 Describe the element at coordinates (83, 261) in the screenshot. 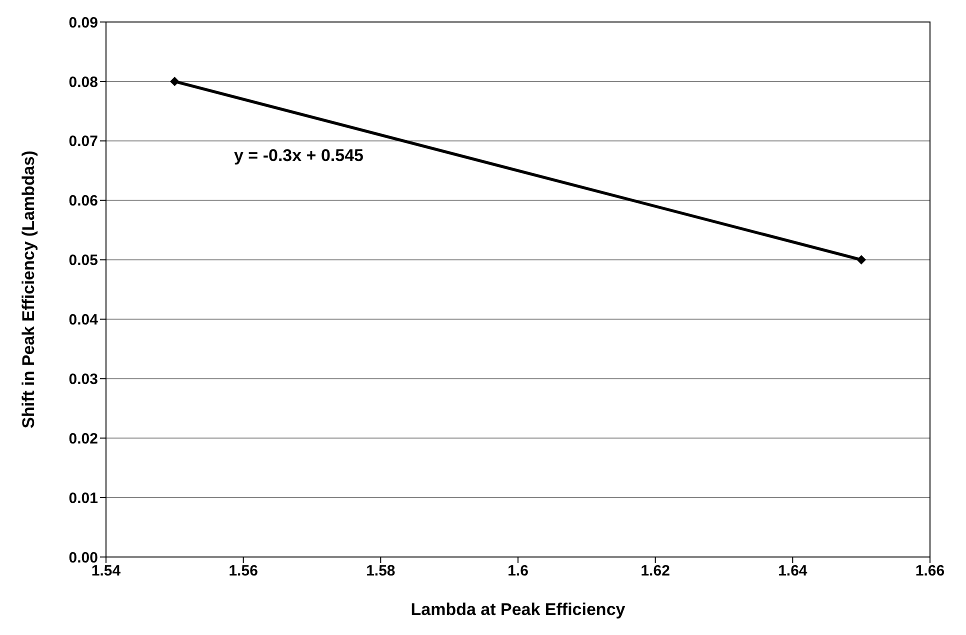

I see `y-tick-label: 0.05` at that location.